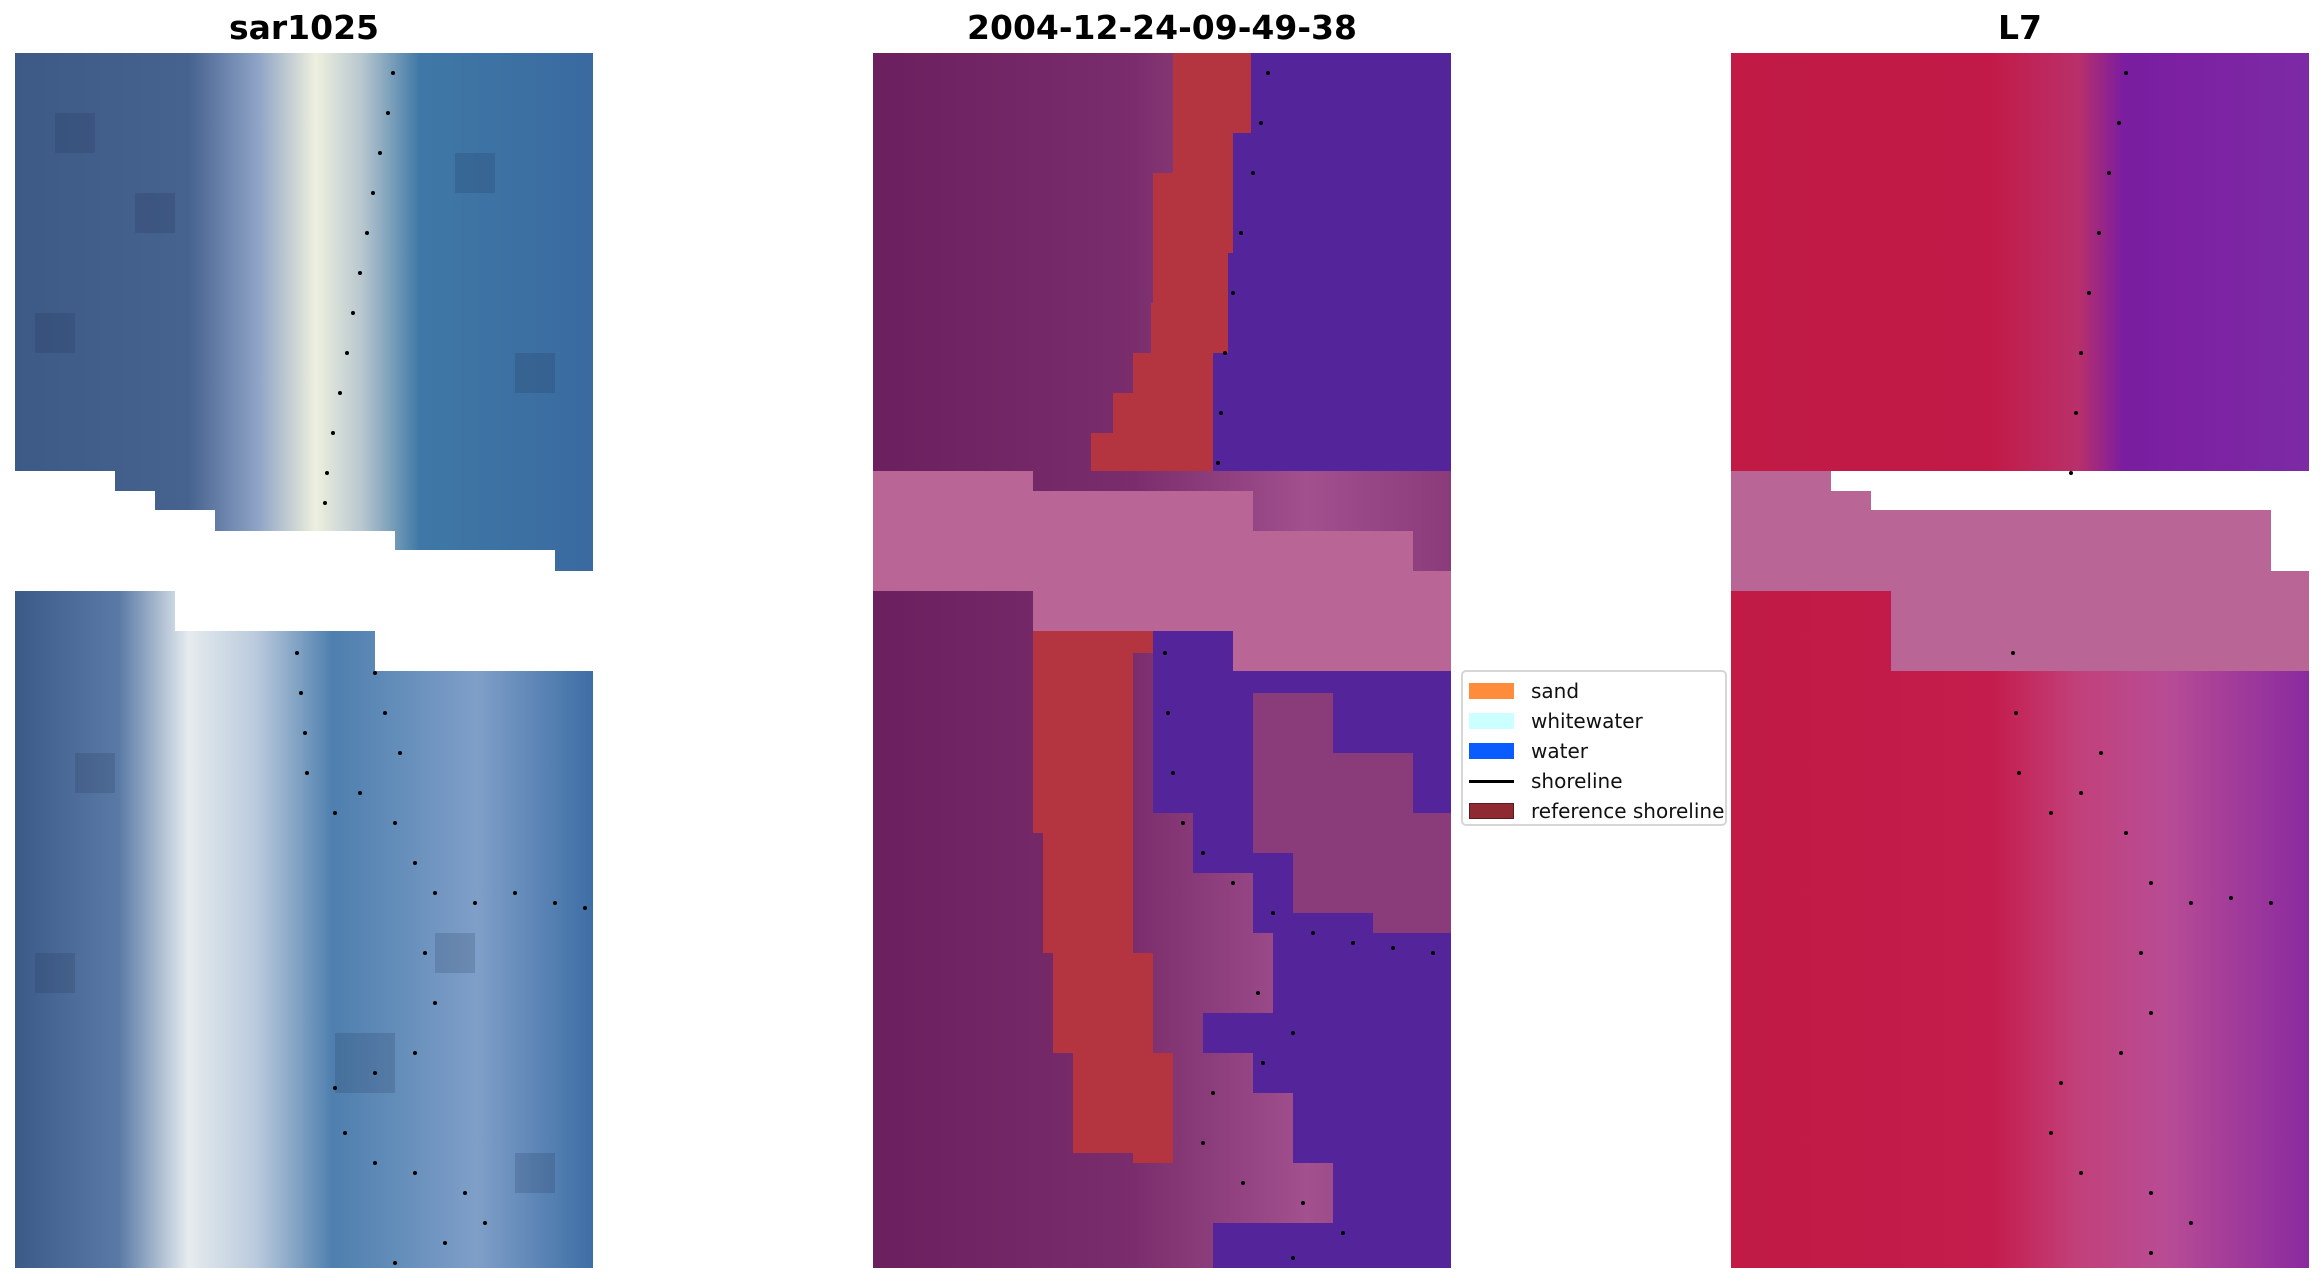 Image resolution: width=2322 pixels, height=1283 pixels. I want to click on panel-title-rgb: sar1025, so click(304, 27).